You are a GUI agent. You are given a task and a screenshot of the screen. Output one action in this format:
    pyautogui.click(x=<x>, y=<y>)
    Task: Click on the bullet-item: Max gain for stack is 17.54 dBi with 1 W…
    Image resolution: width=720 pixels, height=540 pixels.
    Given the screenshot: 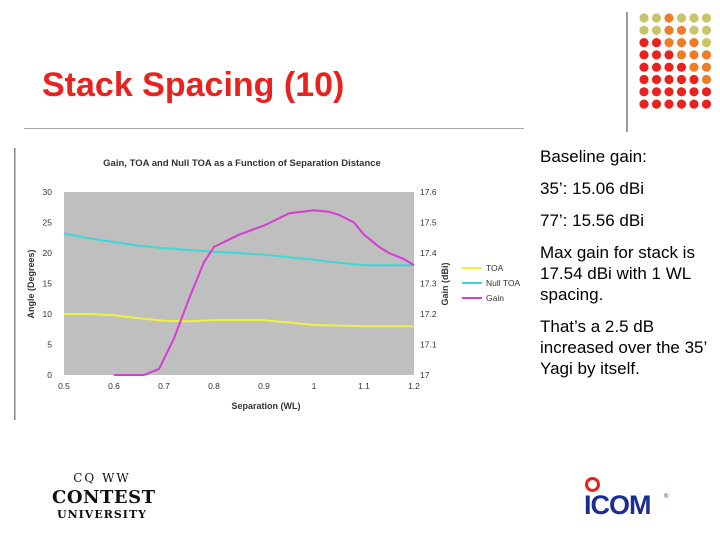 What is the action you would take?
    pyautogui.click(x=617, y=273)
    